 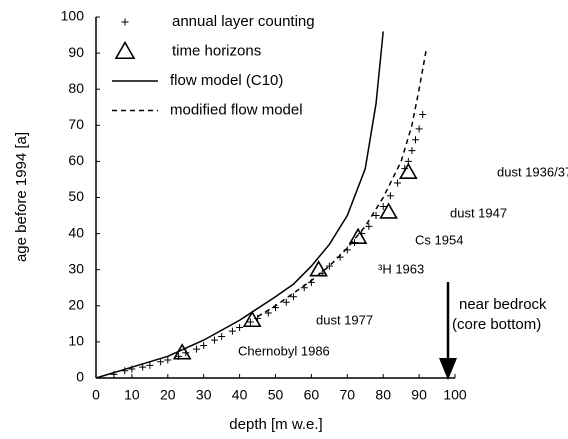 What do you see at coordinates (276, 395) in the screenshot?
I see `x-tick-label: 50` at bounding box center [276, 395].